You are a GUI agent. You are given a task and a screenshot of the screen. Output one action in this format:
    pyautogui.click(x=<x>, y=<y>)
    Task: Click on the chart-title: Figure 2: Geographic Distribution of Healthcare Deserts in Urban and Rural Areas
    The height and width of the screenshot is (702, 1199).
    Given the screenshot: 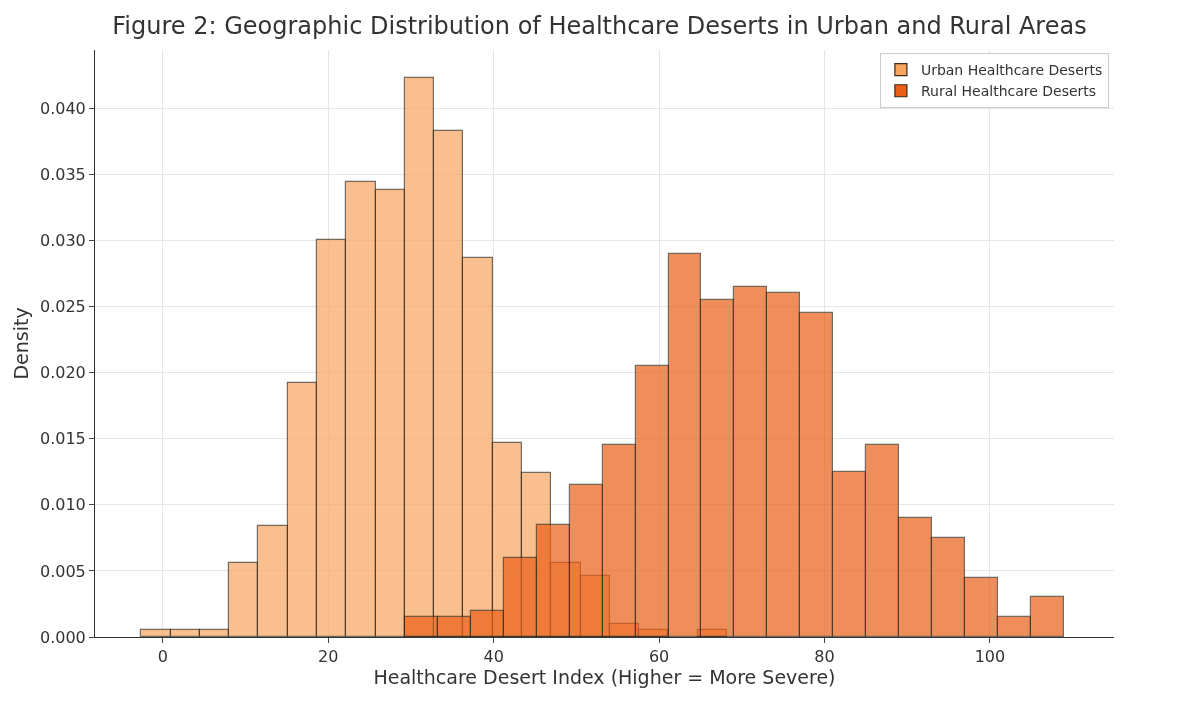 What is the action you would take?
    pyautogui.click(x=599, y=26)
    